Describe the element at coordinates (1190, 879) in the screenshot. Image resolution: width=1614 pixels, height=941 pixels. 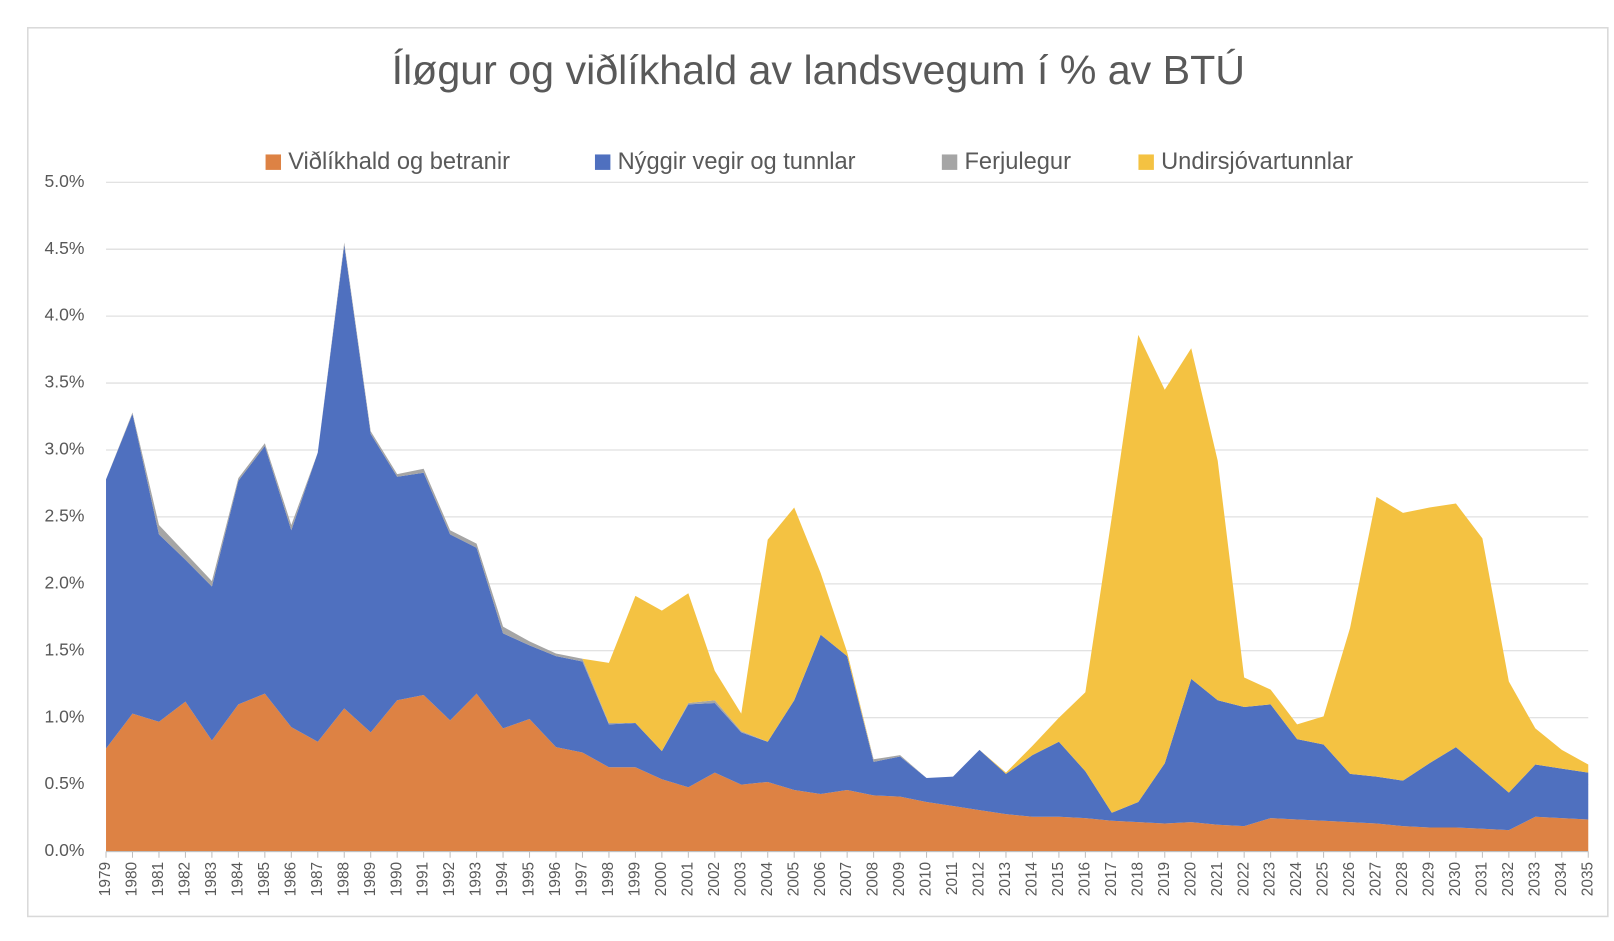
I see `x-tick-label: 2020` at that location.